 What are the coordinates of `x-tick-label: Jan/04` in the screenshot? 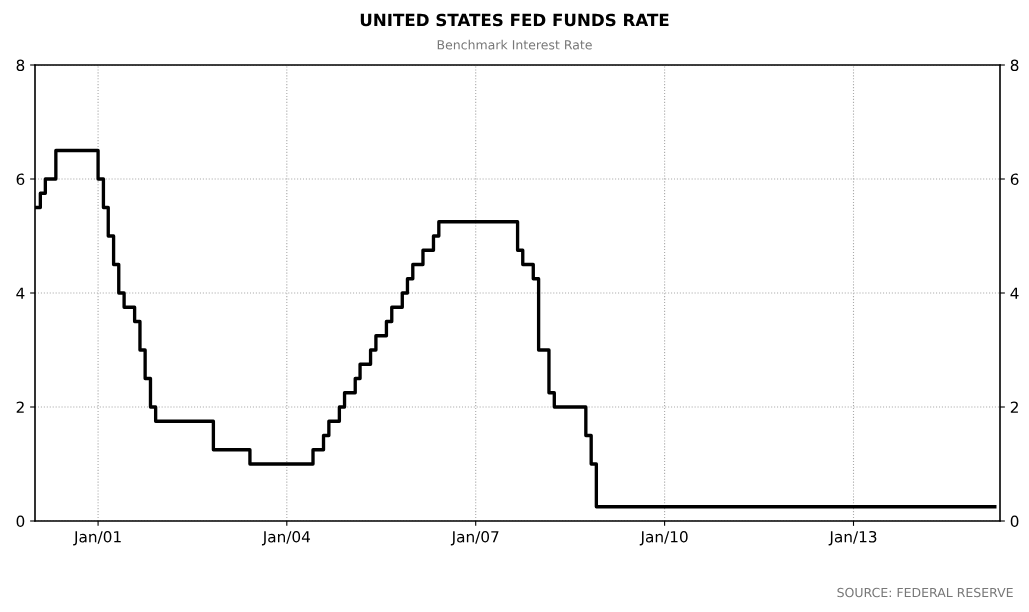 It's located at (286, 538).